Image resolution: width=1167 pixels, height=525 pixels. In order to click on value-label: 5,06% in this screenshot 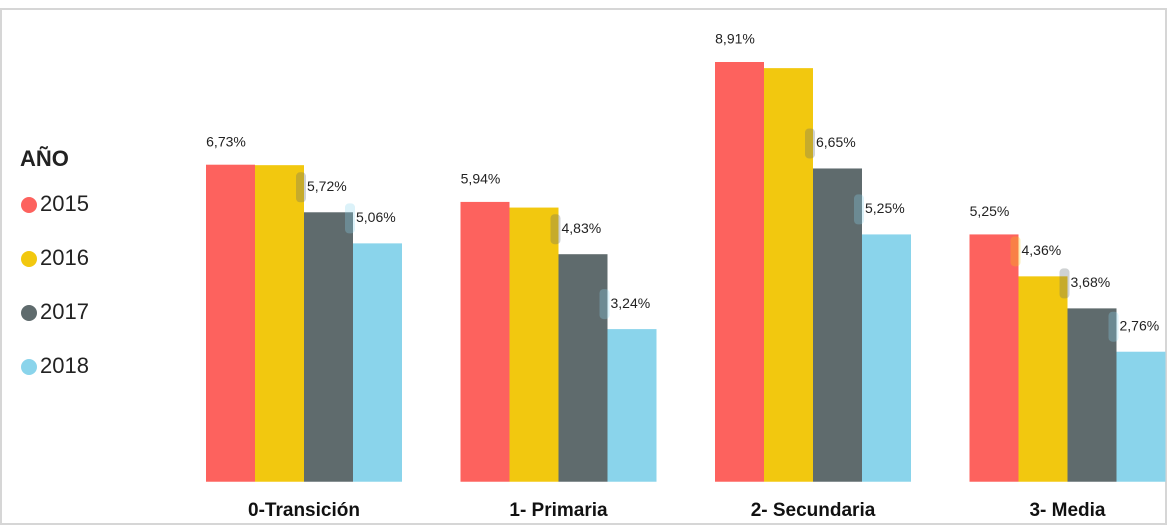, I will do `click(376, 217)`.